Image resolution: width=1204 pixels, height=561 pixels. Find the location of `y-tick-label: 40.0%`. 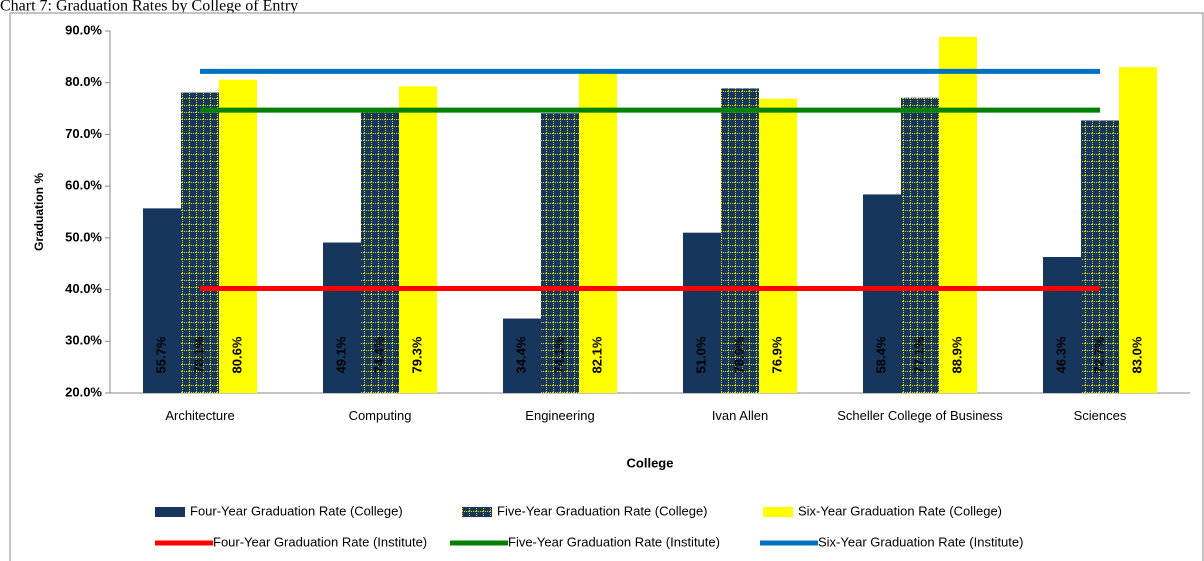

y-tick-label: 40.0% is located at coordinates (83, 288).